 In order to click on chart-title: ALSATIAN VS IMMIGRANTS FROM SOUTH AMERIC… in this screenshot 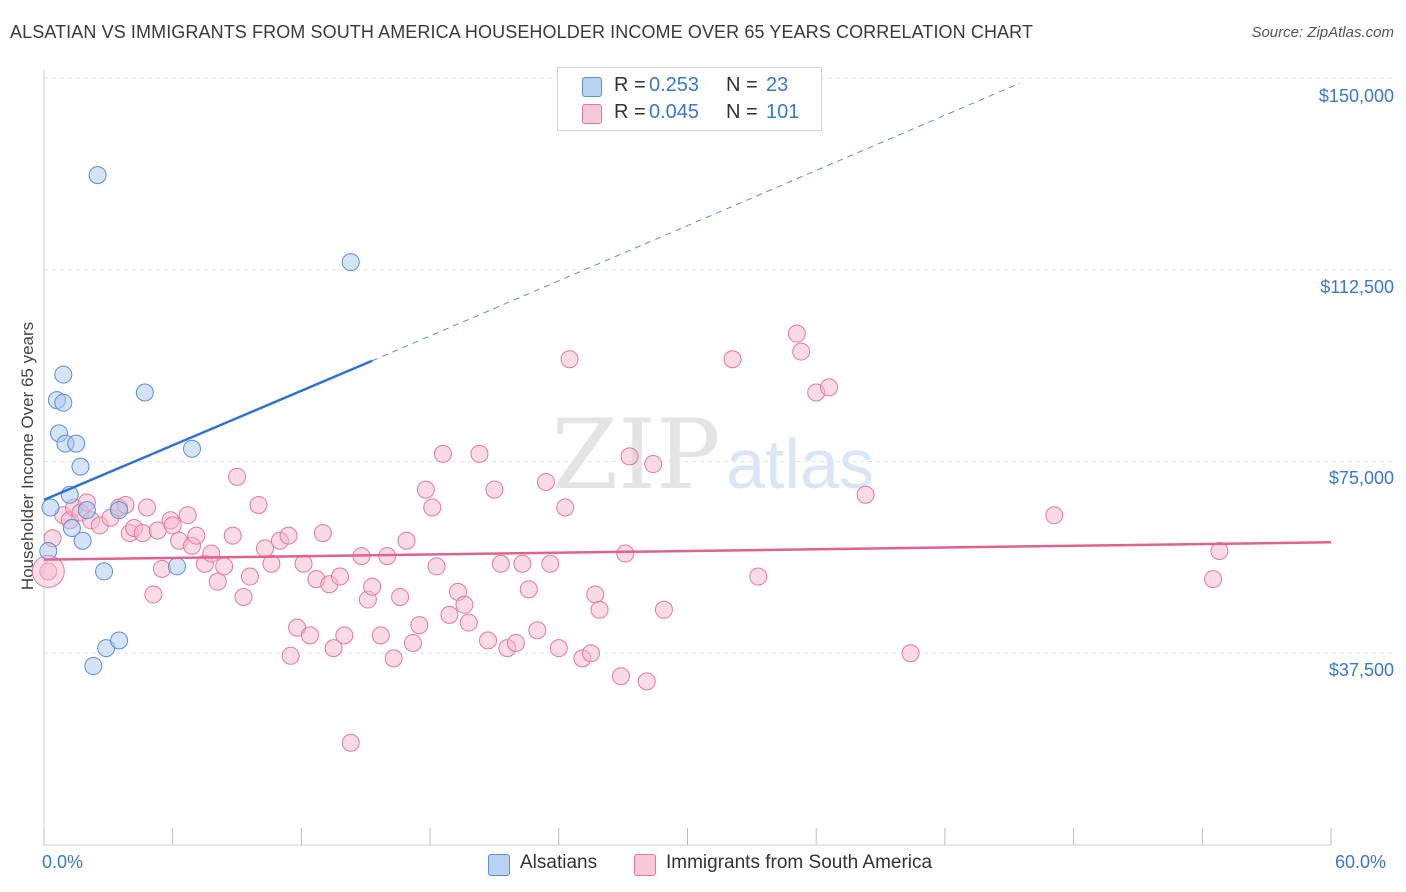, I will do `click(522, 32)`.